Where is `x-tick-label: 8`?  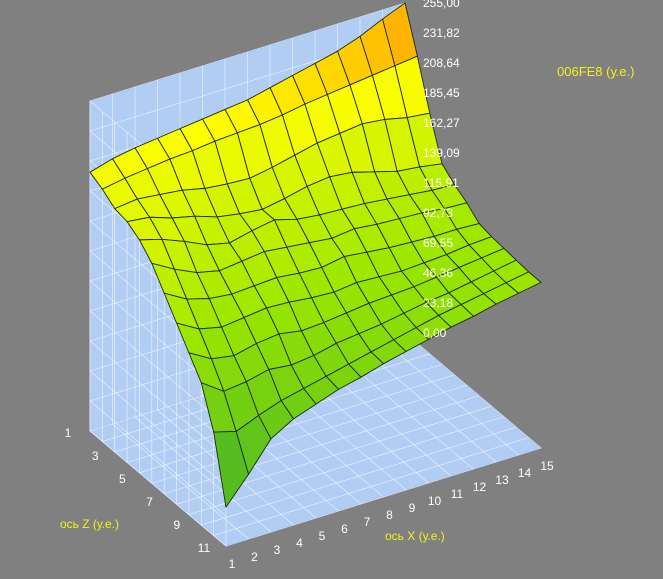 x-tick-label: 8 is located at coordinates (389, 515).